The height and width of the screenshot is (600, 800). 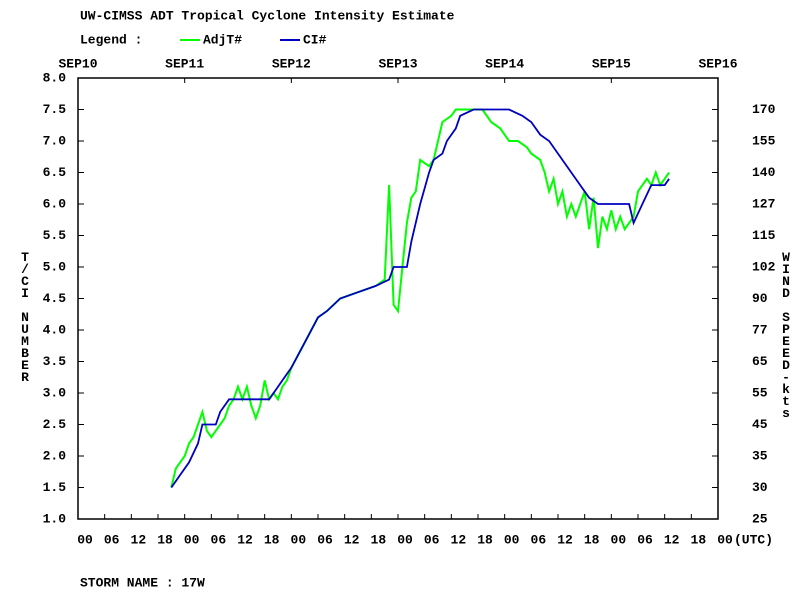 What do you see at coordinates (786, 334) in the screenshot?
I see `y2-axis-label: WIND SPEED-kts` at bounding box center [786, 334].